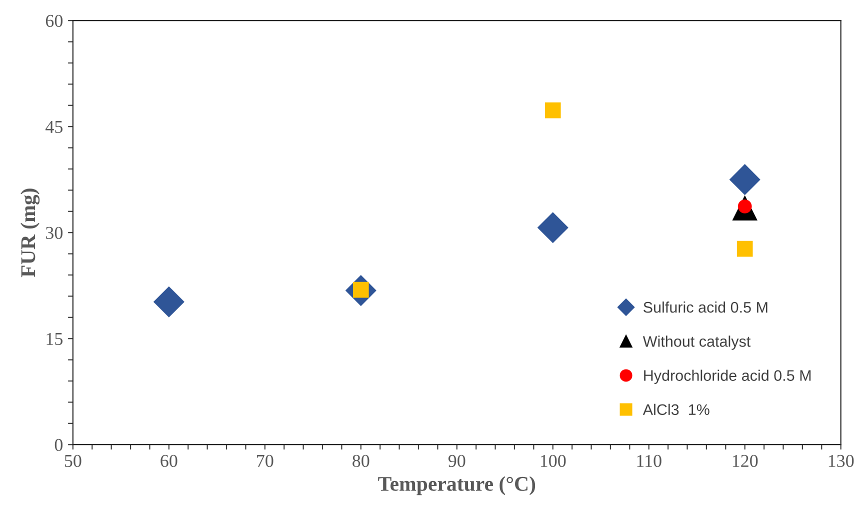  What do you see at coordinates (54, 127) in the screenshot?
I see `y-tick-label: 45` at bounding box center [54, 127].